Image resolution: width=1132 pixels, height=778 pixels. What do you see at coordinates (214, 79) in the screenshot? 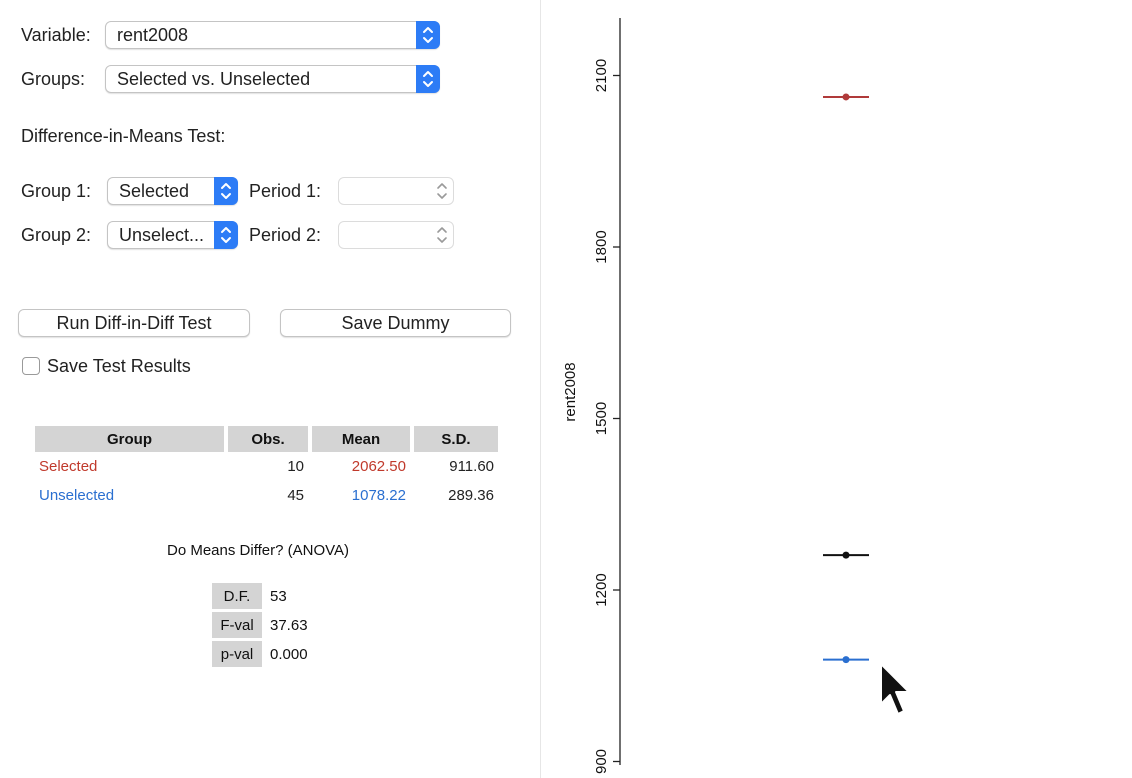
I see `groups-select-value: Selected vs. Unselected` at bounding box center [214, 79].